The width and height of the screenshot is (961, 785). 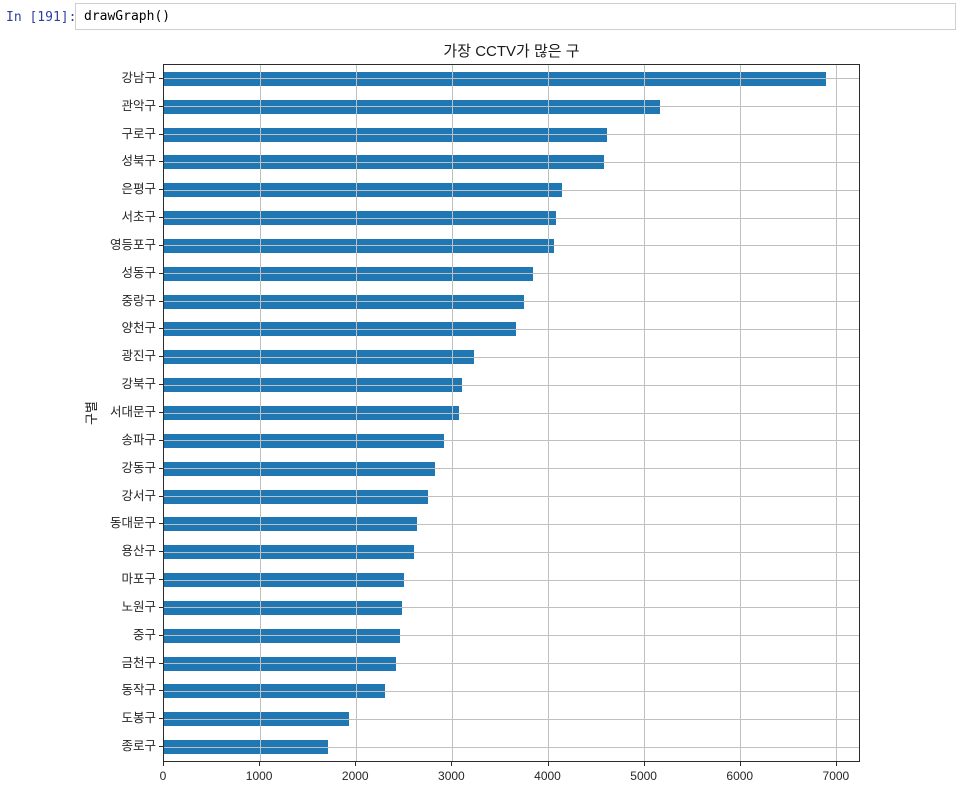 I want to click on code-text: drawGraph(), so click(x=127, y=16).